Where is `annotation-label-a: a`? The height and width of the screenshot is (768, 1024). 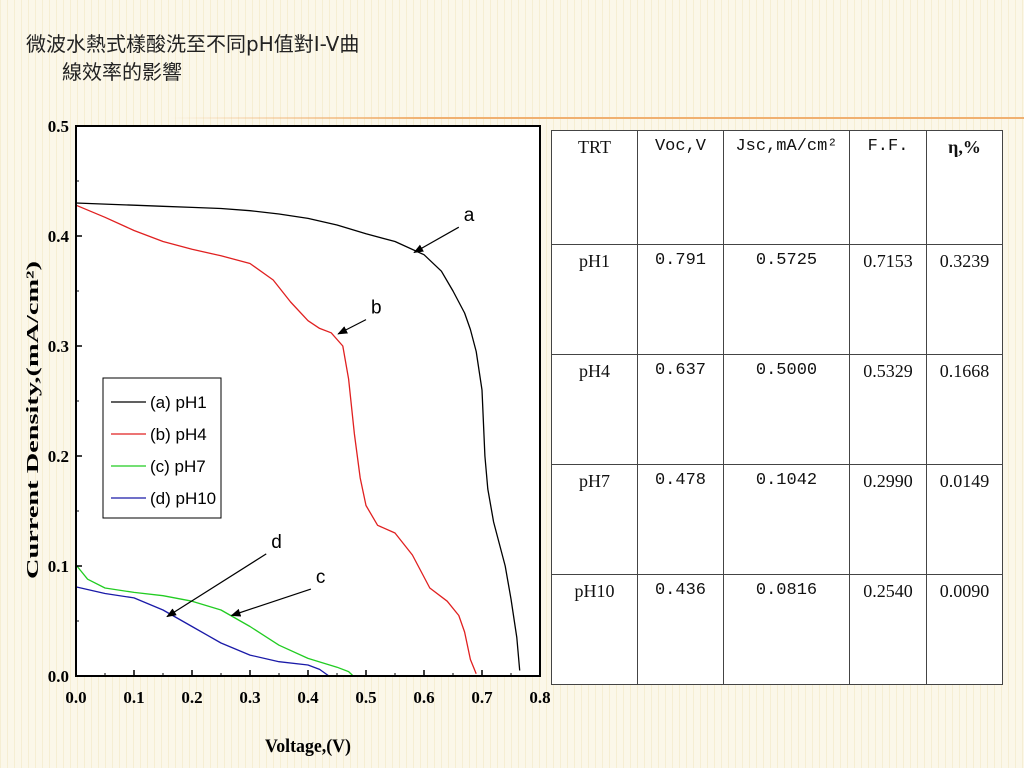 annotation-label-a: a is located at coordinates (469, 215).